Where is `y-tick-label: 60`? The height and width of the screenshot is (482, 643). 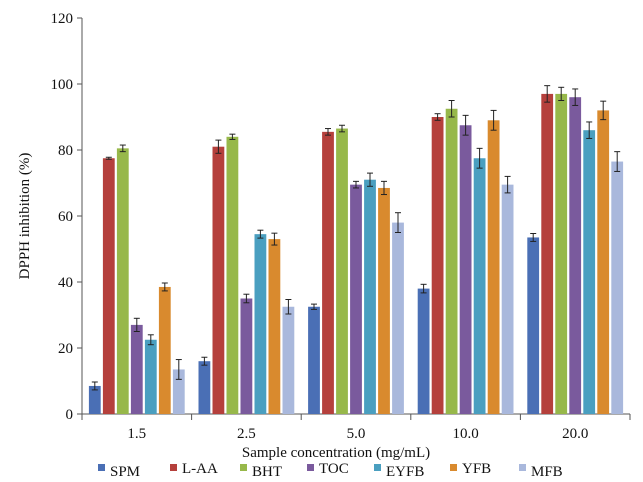 y-tick-label: 60 is located at coordinates (65, 217).